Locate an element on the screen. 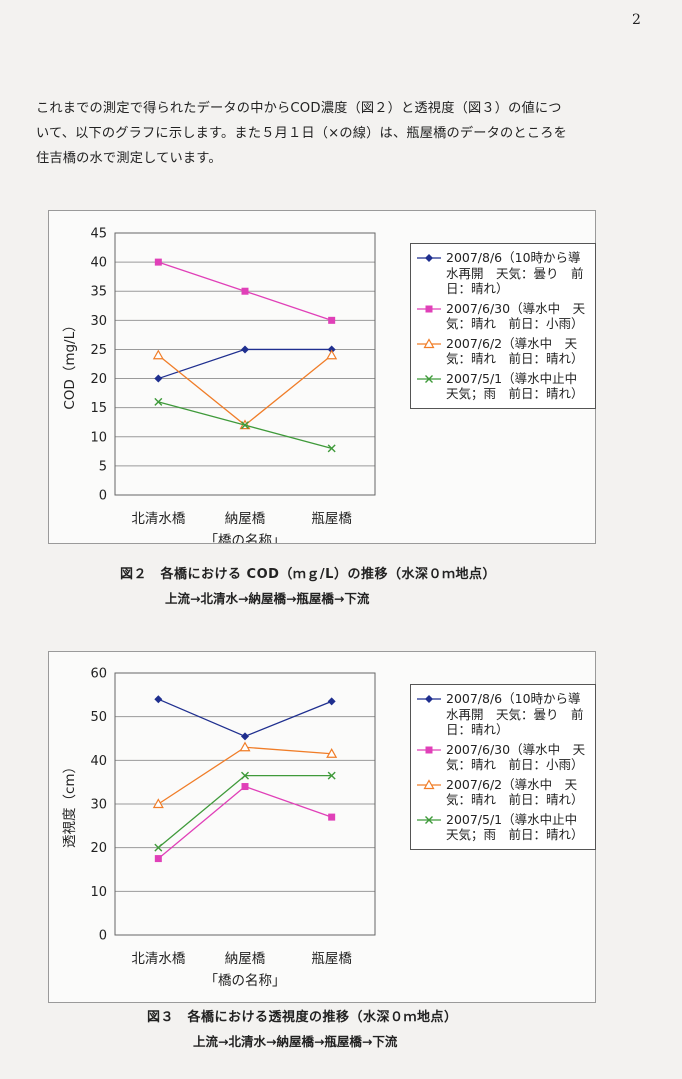 This screenshot has width=682, height=1079. cod-legend-label: 2007/6/30（導水中 天気：晴れ 前日：小雨） is located at coordinates (516, 316).